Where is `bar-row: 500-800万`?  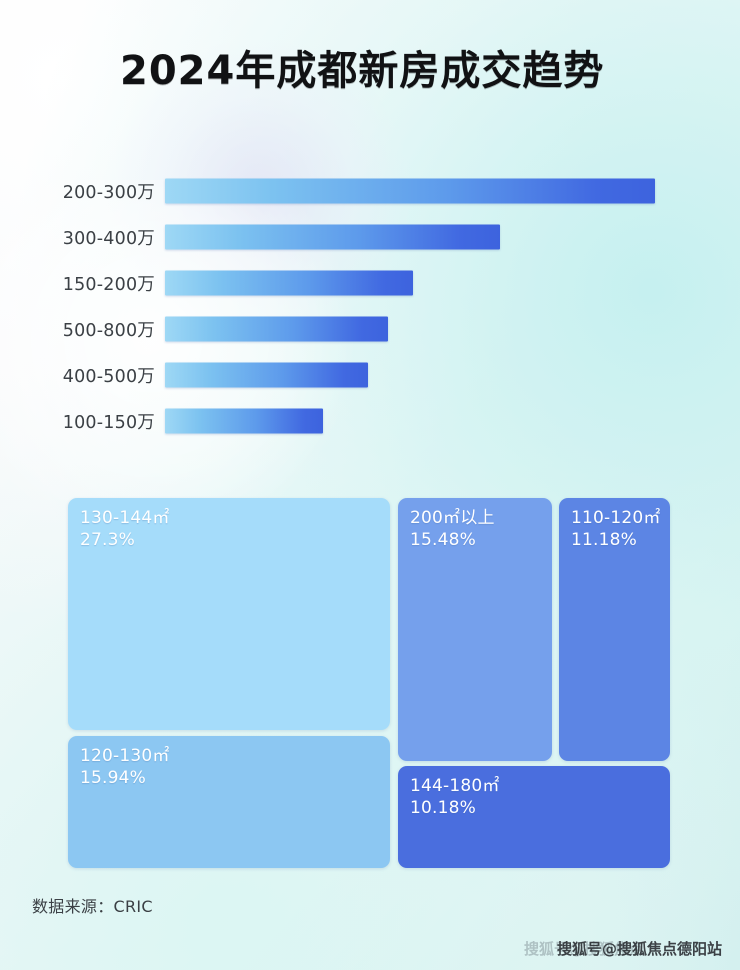 bar-row: 500-800万 is located at coordinates (370, 329).